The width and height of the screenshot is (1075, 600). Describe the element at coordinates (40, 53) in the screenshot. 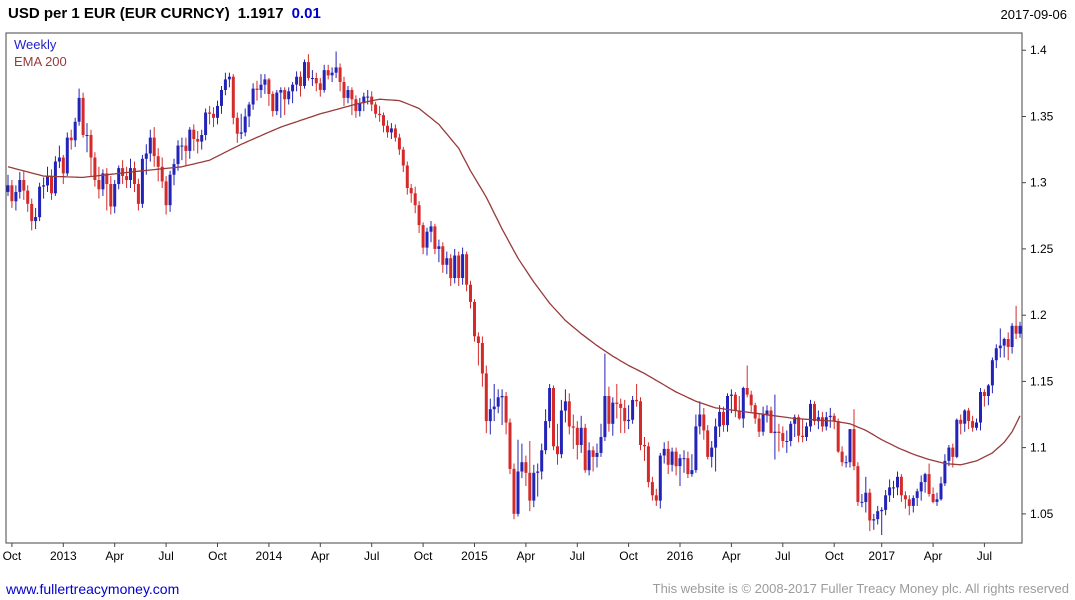

I see `chart-legend: Weekly EMA 200` at that location.